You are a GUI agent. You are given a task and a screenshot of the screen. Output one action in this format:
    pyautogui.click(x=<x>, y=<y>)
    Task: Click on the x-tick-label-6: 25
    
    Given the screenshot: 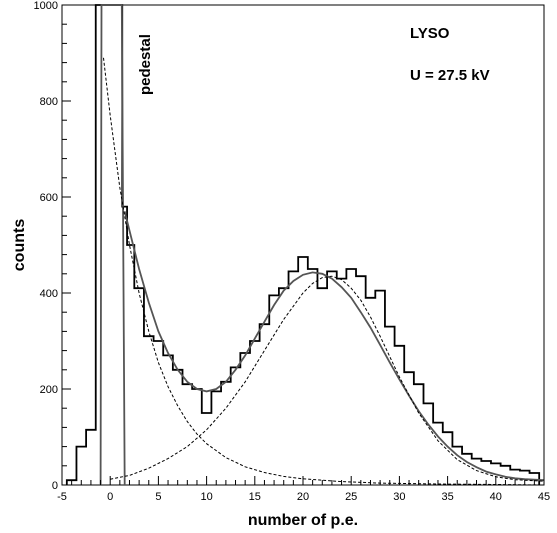 What is the action you would take?
    pyautogui.click(x=351, y=497)
    